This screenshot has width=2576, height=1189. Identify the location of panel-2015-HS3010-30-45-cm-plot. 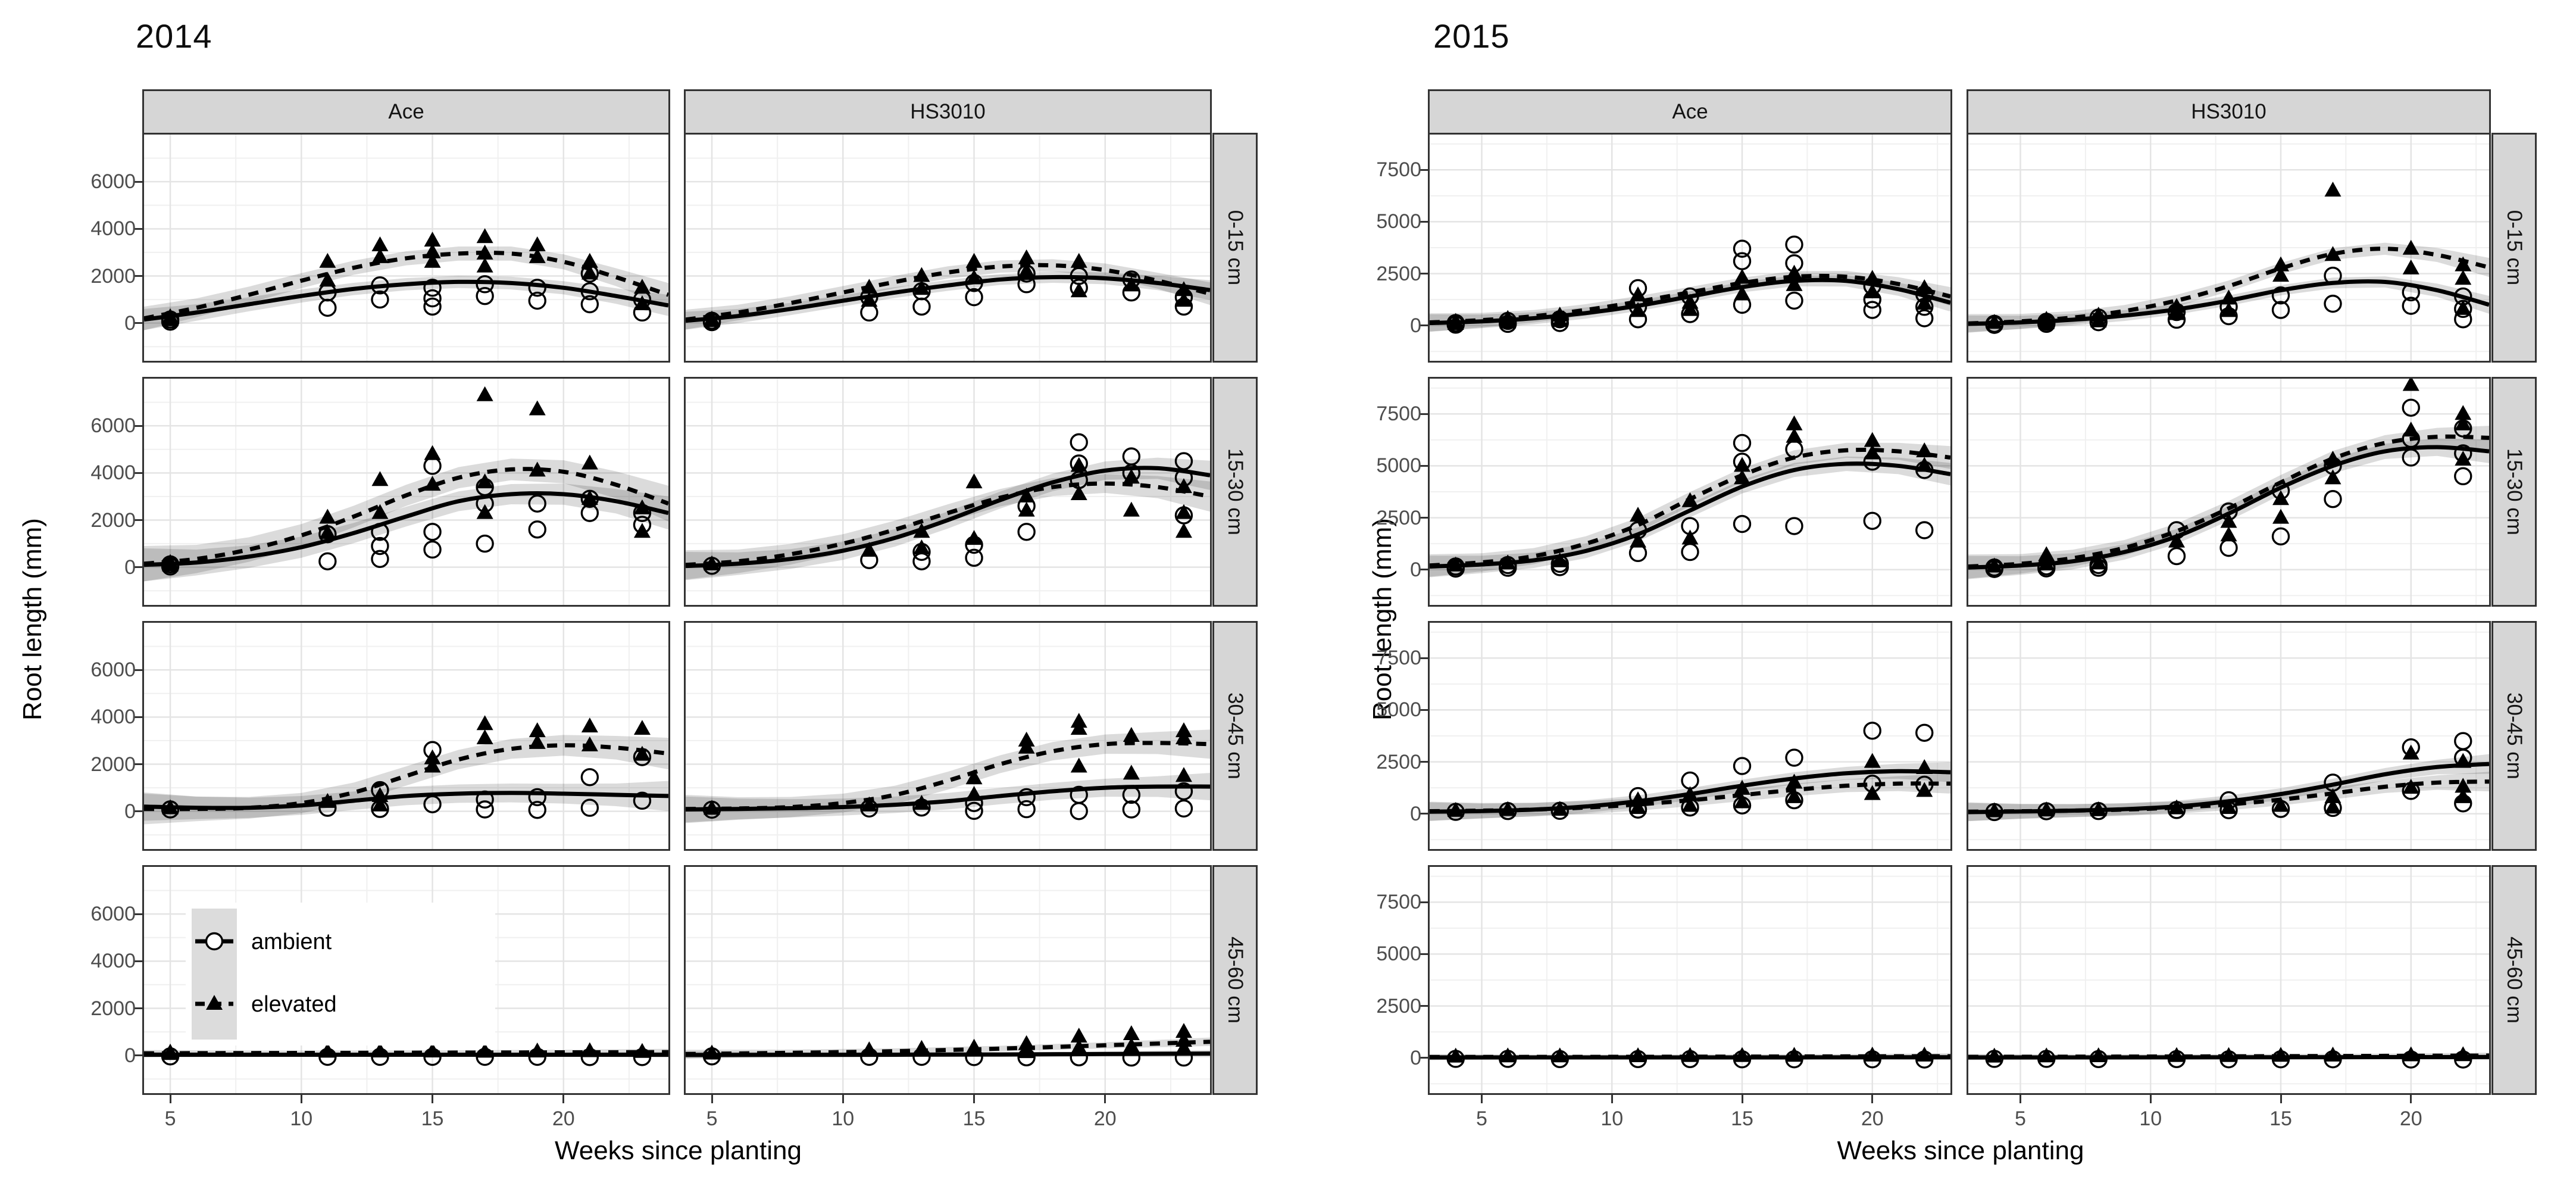
(2228, 736).